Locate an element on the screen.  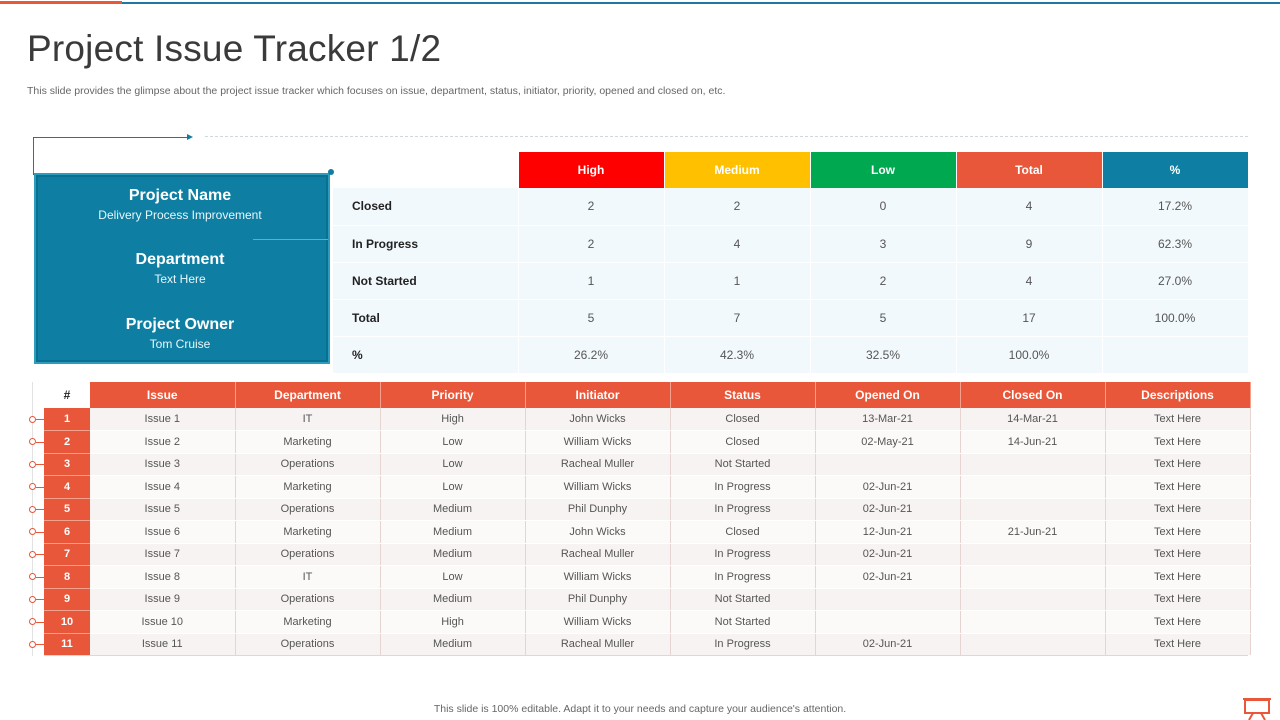
project-owner-label: Project Owner is located at coordinates (180, 324).